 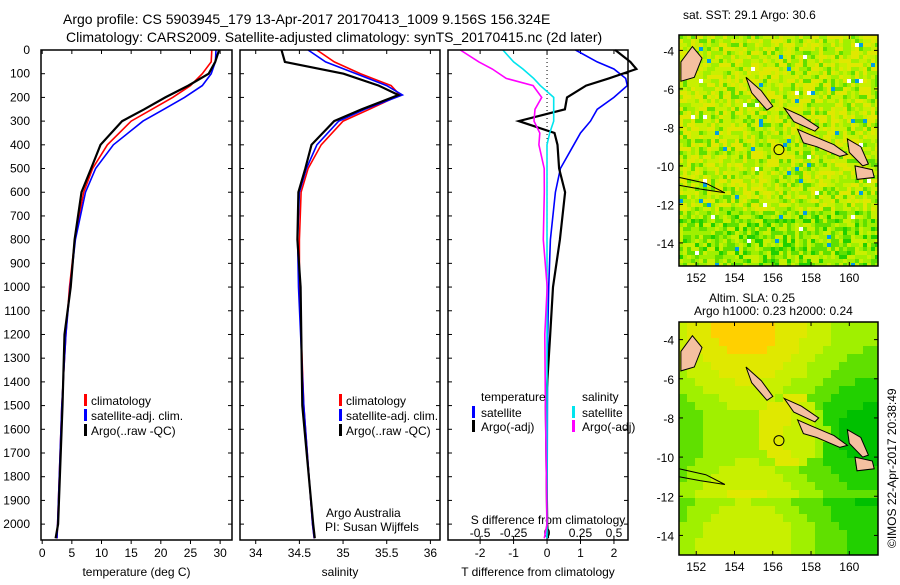 What do you see at coordinates (608, 427) in the screenshot?
I see `legend-label: Argo(-adj)` at bounding box center [608, 427].